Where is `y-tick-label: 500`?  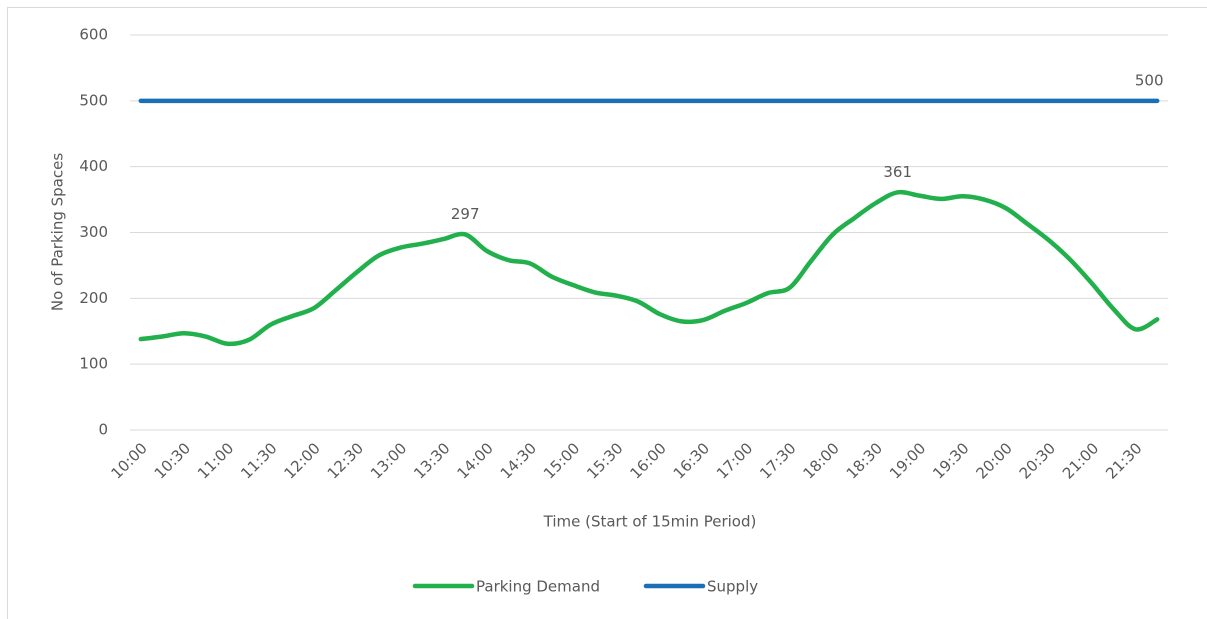 y-tick-label: 500 is located at coordinates (93, 100).